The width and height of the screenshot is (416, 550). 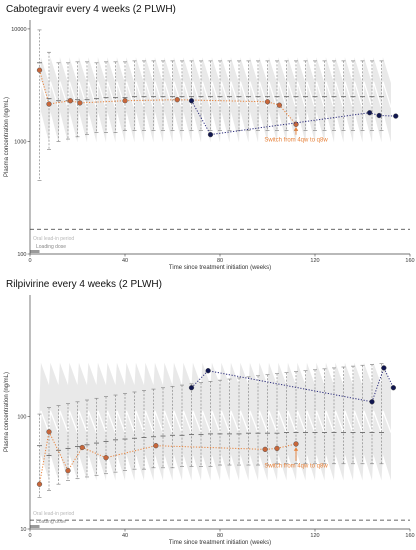 I want to click on y-tick-label: 10, so click(x=23, y=530).